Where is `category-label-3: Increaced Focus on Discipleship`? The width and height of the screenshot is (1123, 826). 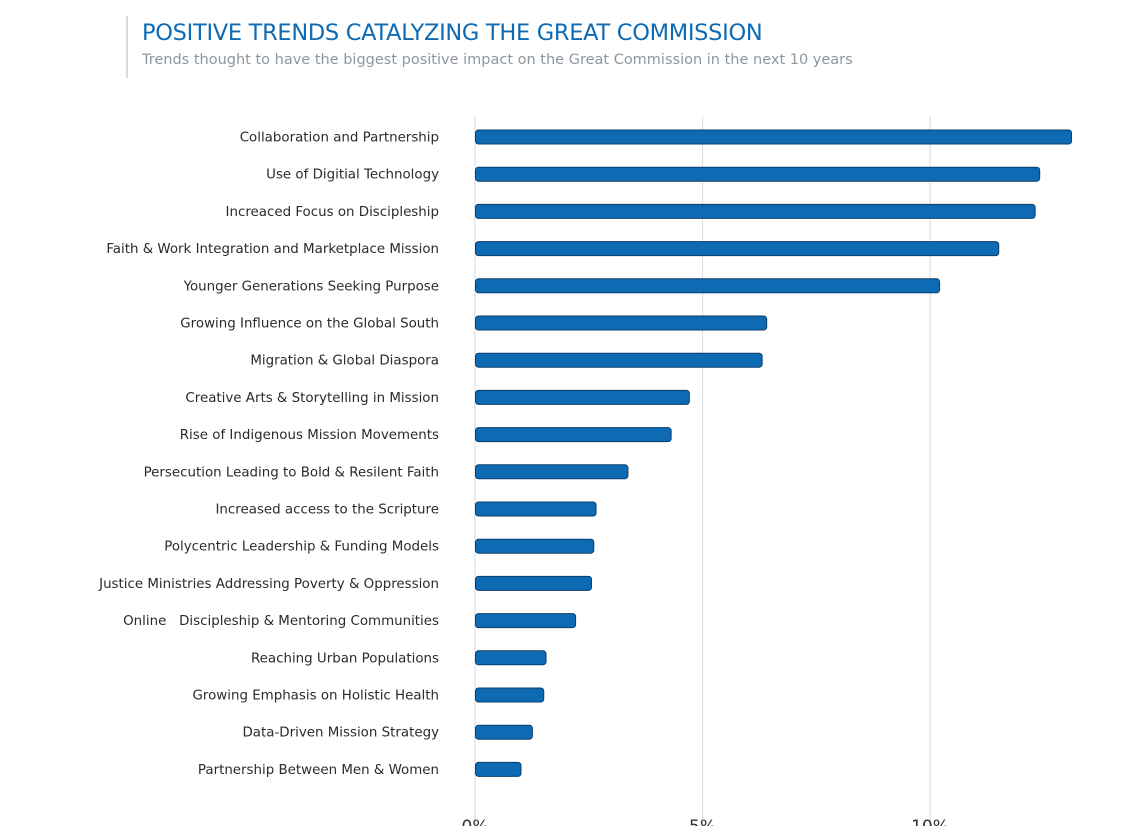 category-label-3: Increaced Focus on Discipleship is located at coordinates (332, 212).